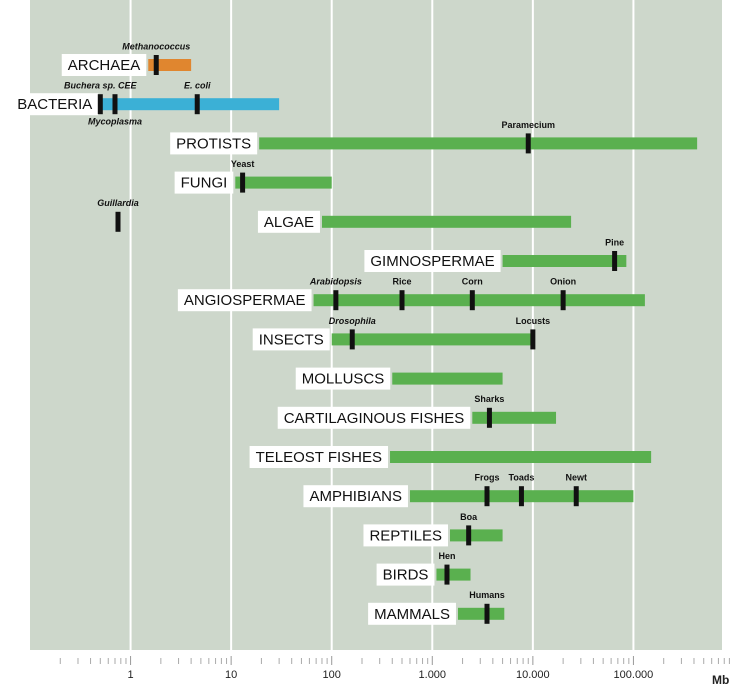 The height and width of the screenshot is (689, 736). I want to click on x-tick-label: 1, so click(131, 675).